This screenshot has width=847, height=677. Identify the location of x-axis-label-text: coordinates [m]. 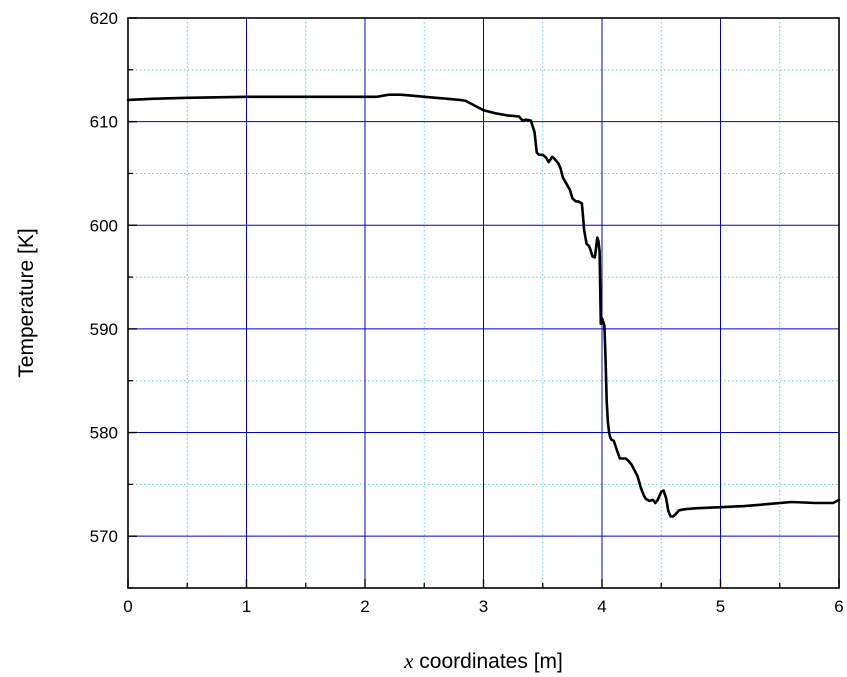
(487, 661).